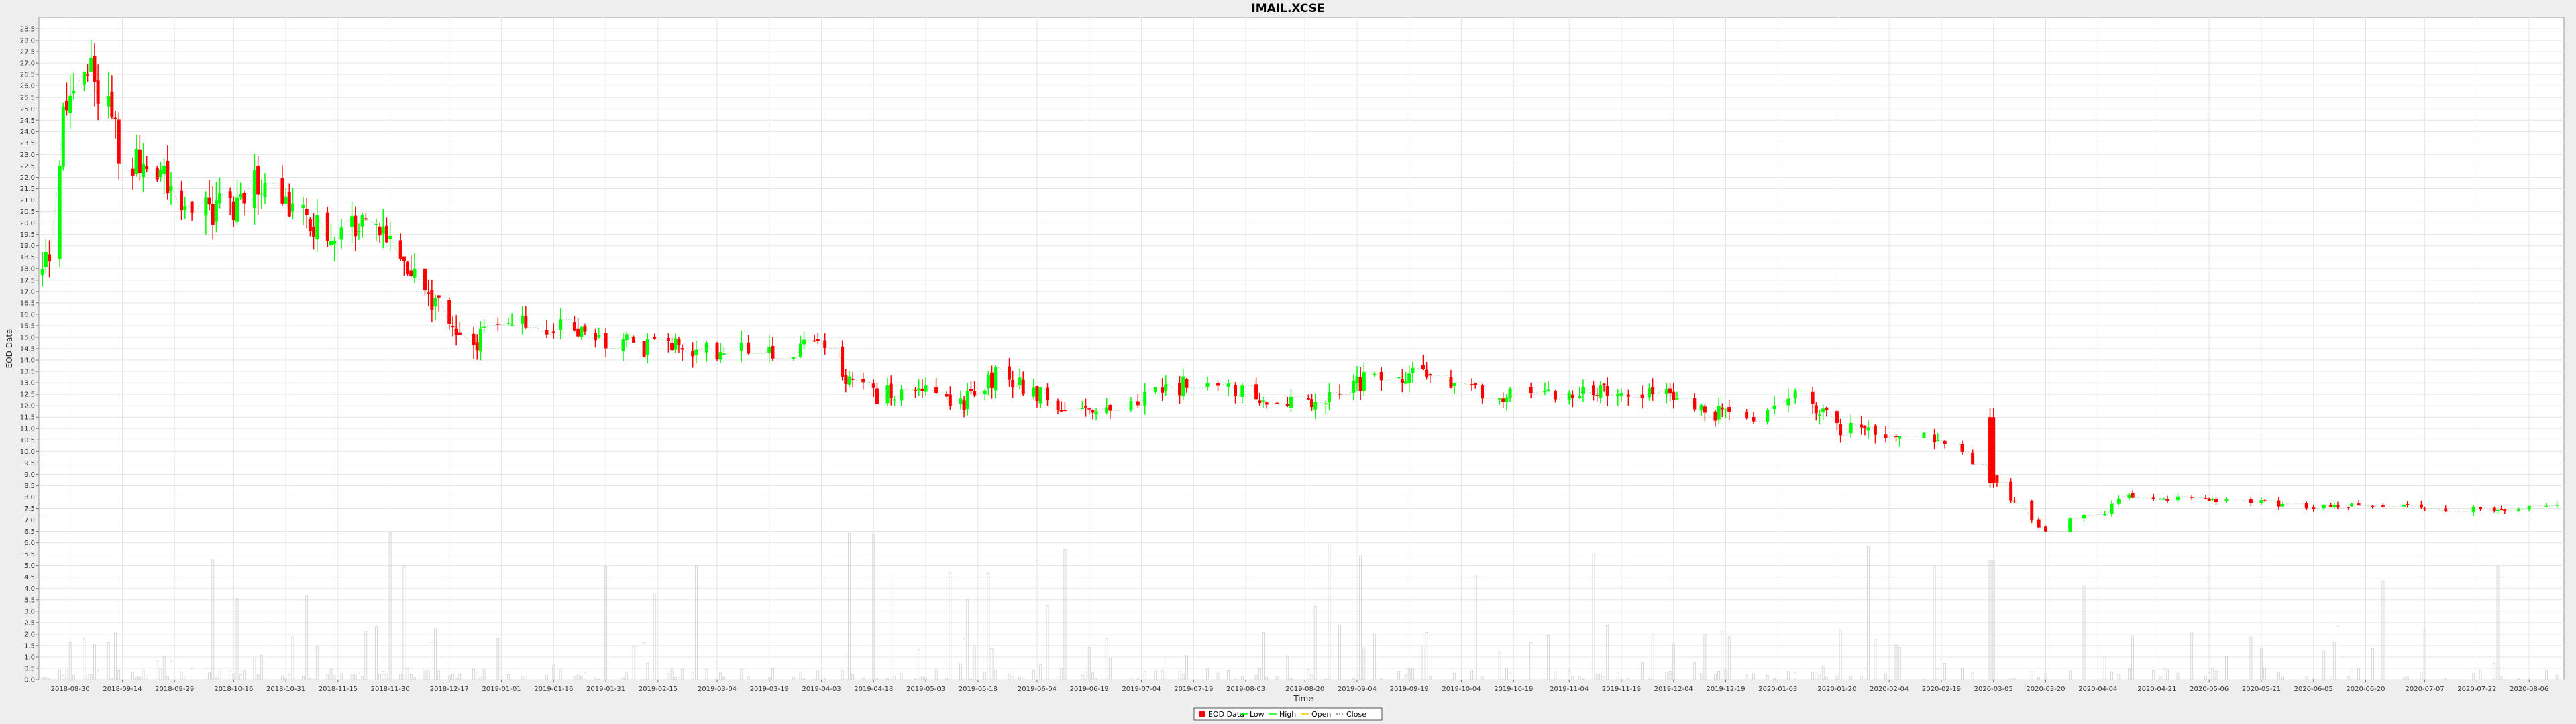 This screenshot has width=2576, height=724. What do you see at coordinates (1257, 714) in the screenshot?
I see `legend-label: Low` at bounding box center [1257, 714].